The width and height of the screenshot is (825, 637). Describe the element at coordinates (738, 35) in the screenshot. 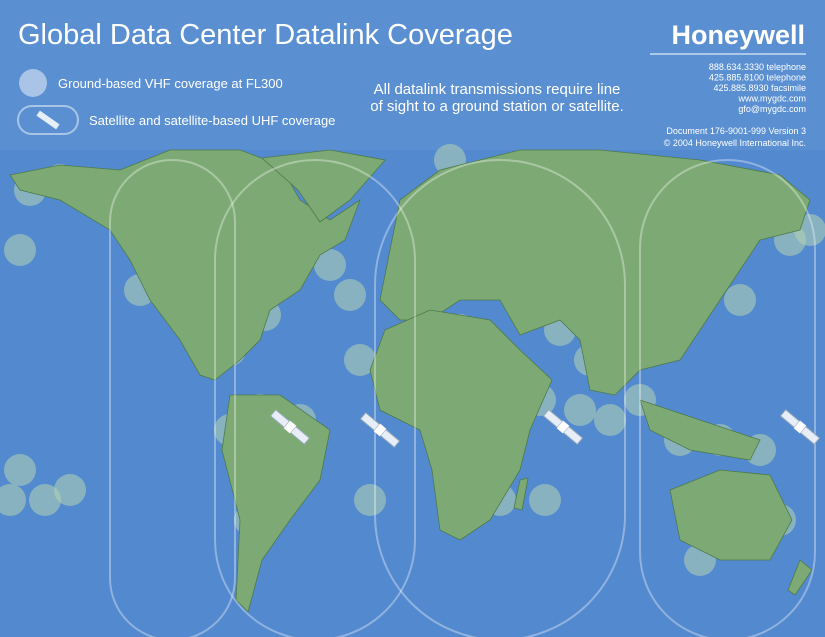

I see `brand: Honeywell` at that location.